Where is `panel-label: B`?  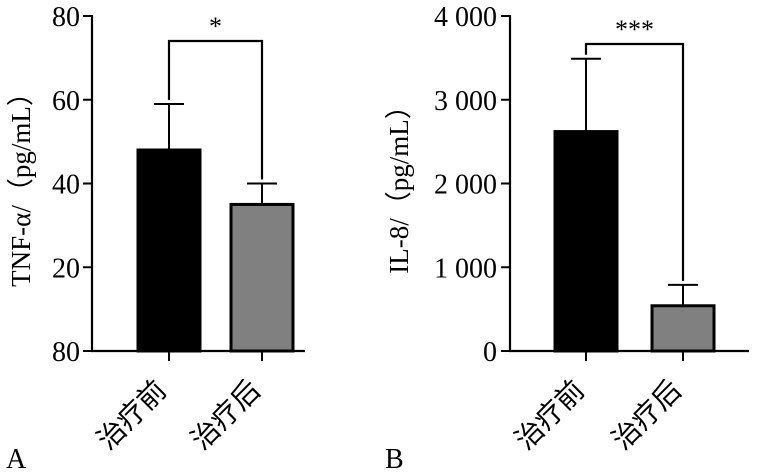
panel-label: B is located at coordinates (394, 458).